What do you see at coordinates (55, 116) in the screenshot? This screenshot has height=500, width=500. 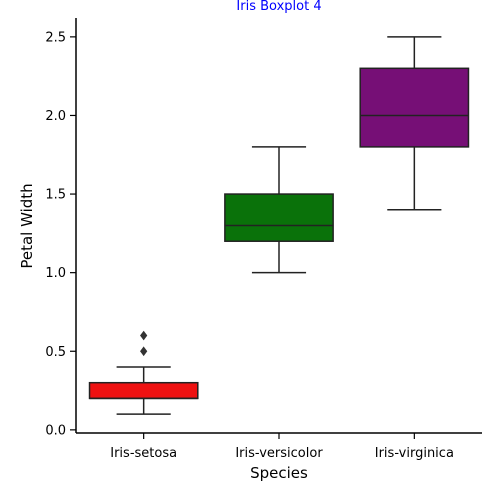 I see `y-tick-label: 2.0` at bounding box center [55, 116].